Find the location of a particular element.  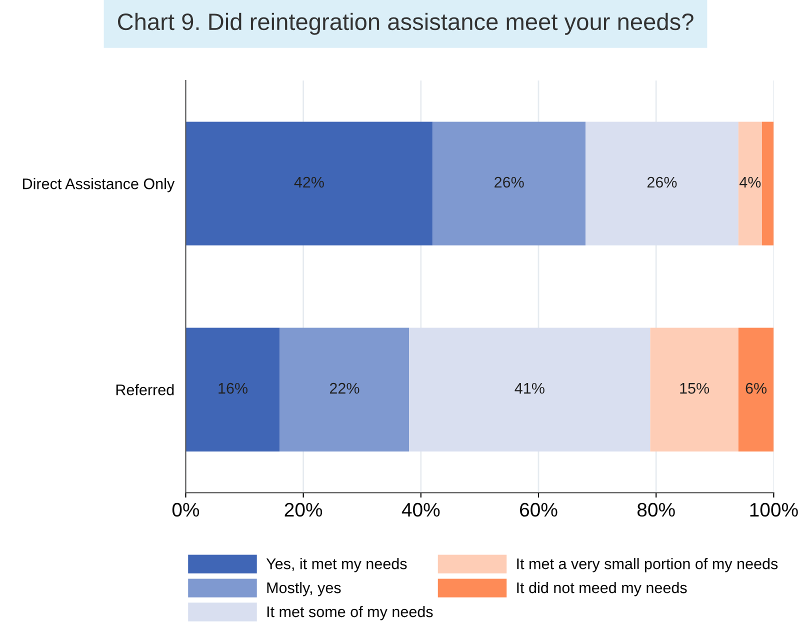

data-label: 6% is located at coordinates (756, 388).